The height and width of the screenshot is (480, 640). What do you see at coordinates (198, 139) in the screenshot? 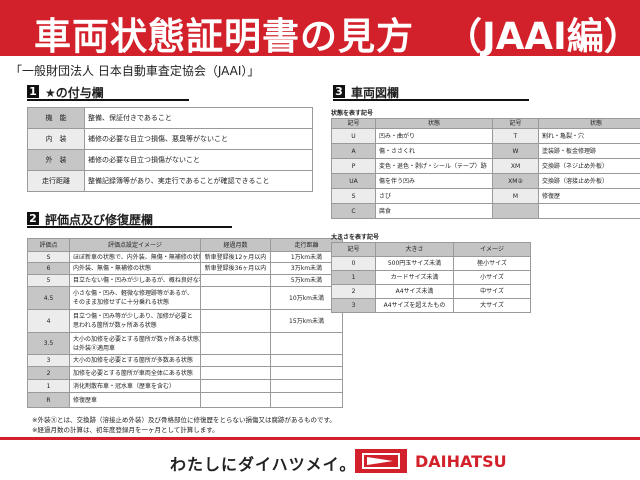
I see `row-text: 補修の必要な目立つ損傷、悪臭等がないこと` at bounding box center [198, 139].